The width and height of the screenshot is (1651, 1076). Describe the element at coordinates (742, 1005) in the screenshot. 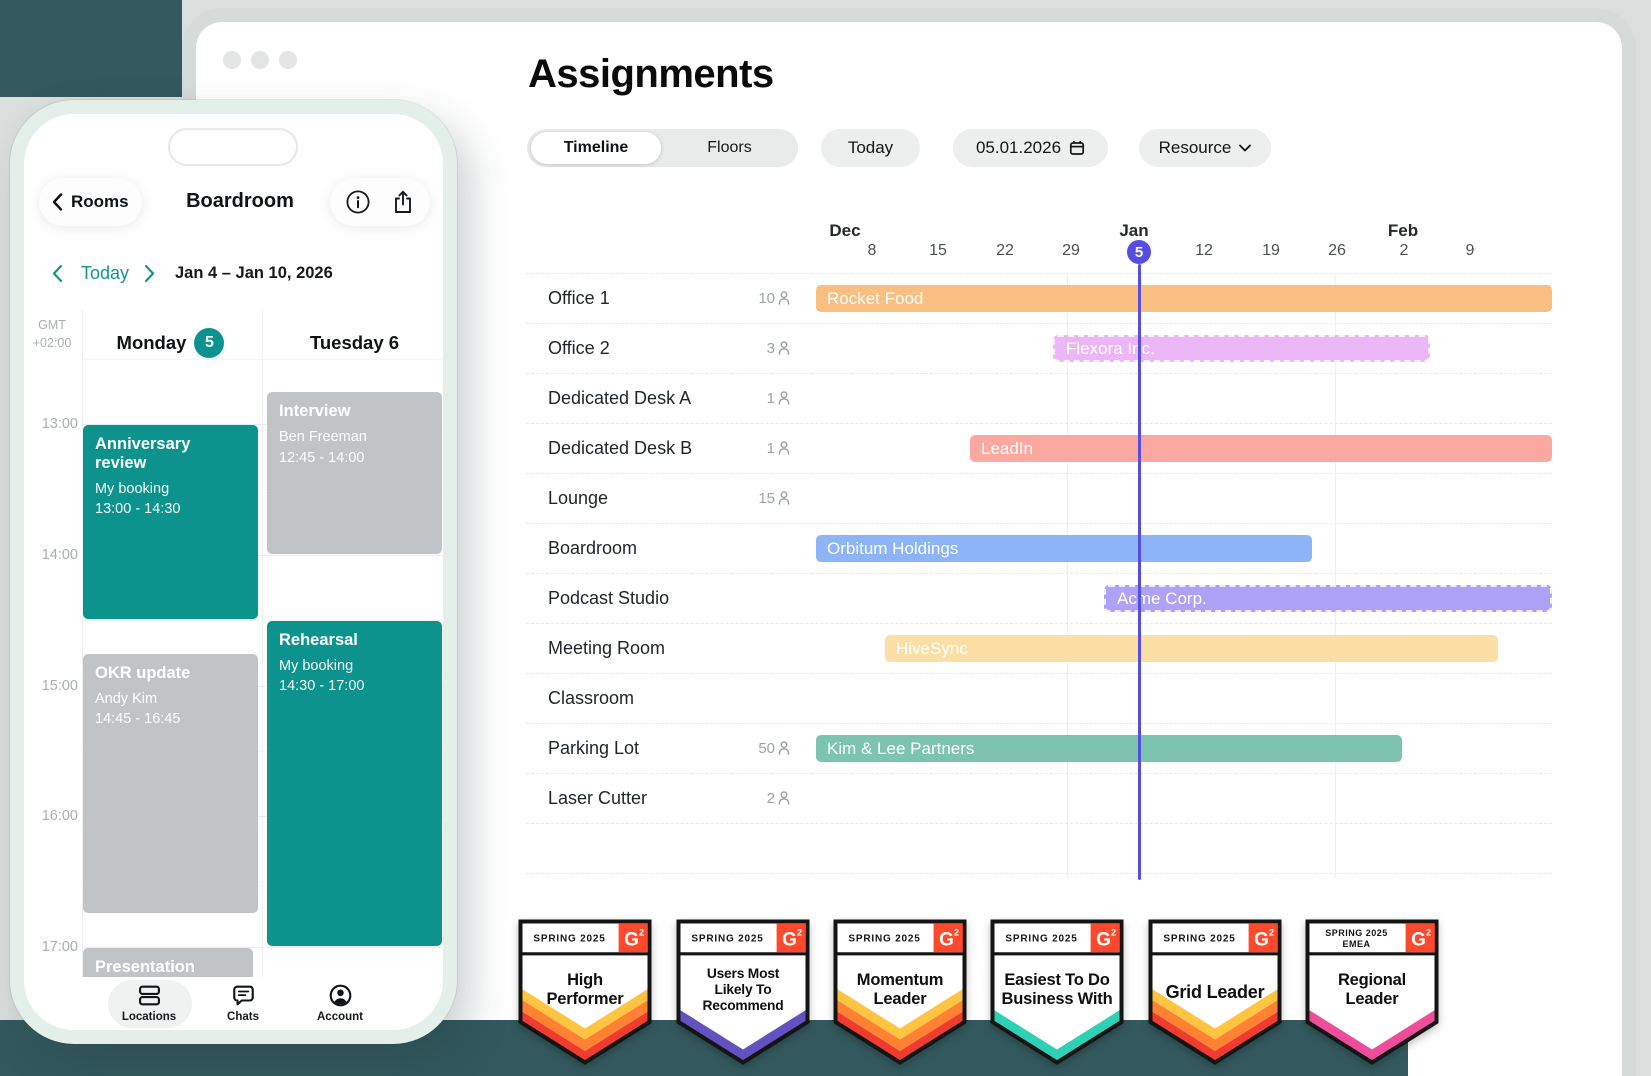

I see `svg-text: Recommend` at that location.